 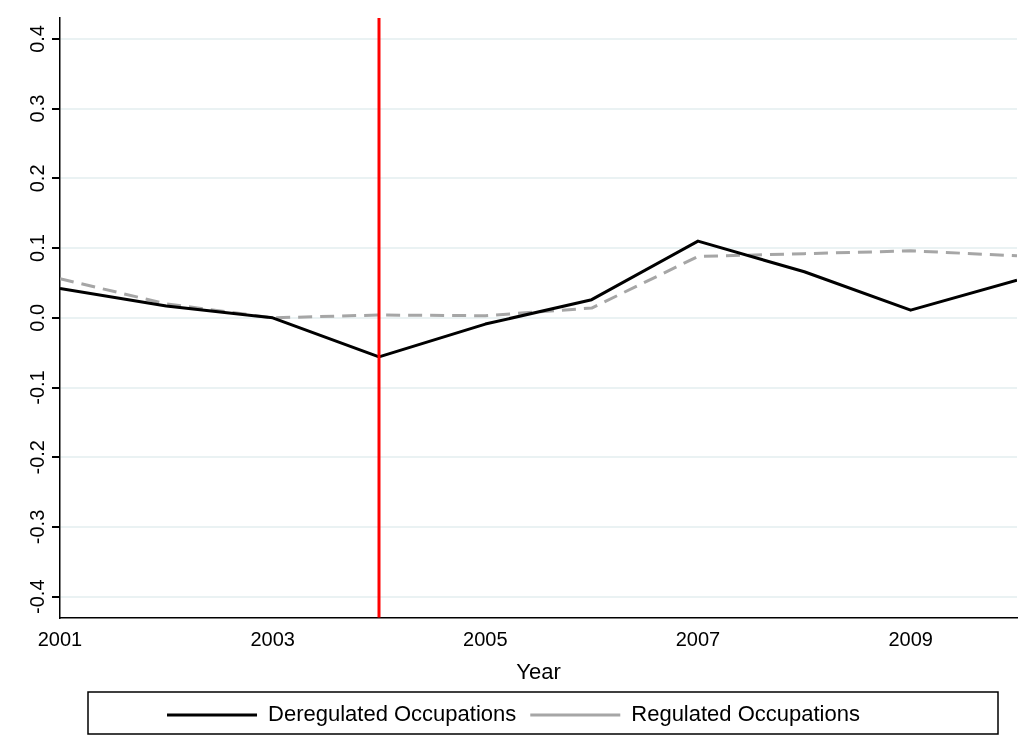 I want to click on y-tick-label: -0.2, so click(x=36, y=457).